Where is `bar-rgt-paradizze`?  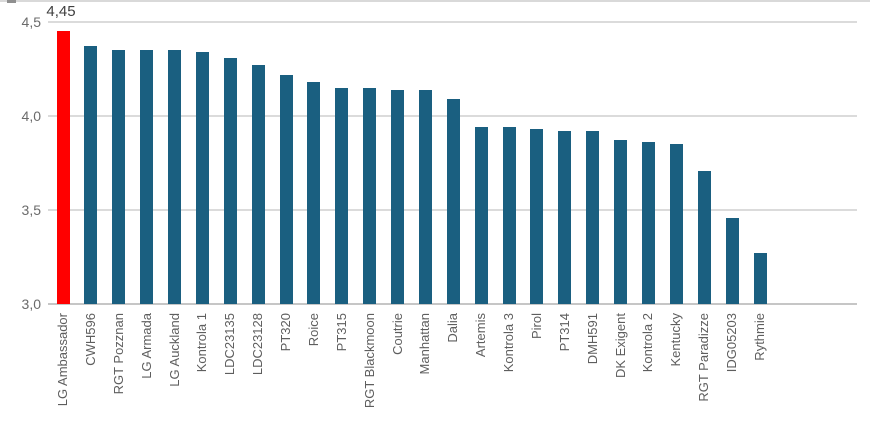 bar-rgt-paradizze is located at coordinates (704, 237).